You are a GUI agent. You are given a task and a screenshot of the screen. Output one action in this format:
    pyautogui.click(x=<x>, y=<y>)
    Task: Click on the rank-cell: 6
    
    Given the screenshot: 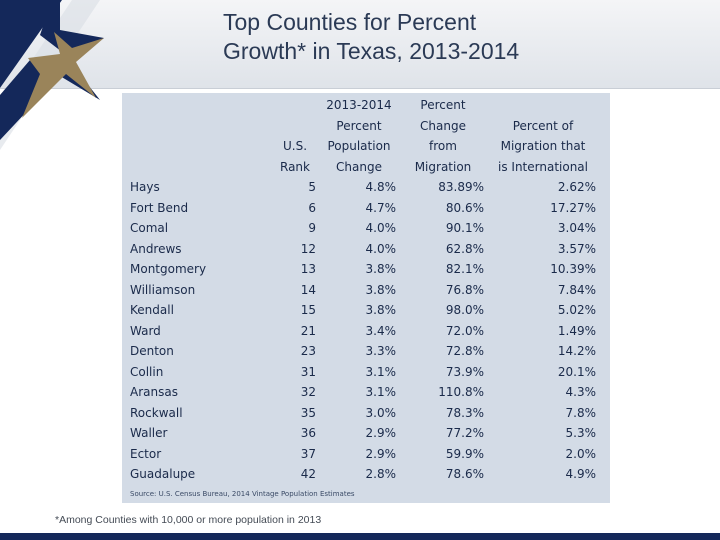 What is the action you would take?
    pyautogui.click(x=312, y=207)
    